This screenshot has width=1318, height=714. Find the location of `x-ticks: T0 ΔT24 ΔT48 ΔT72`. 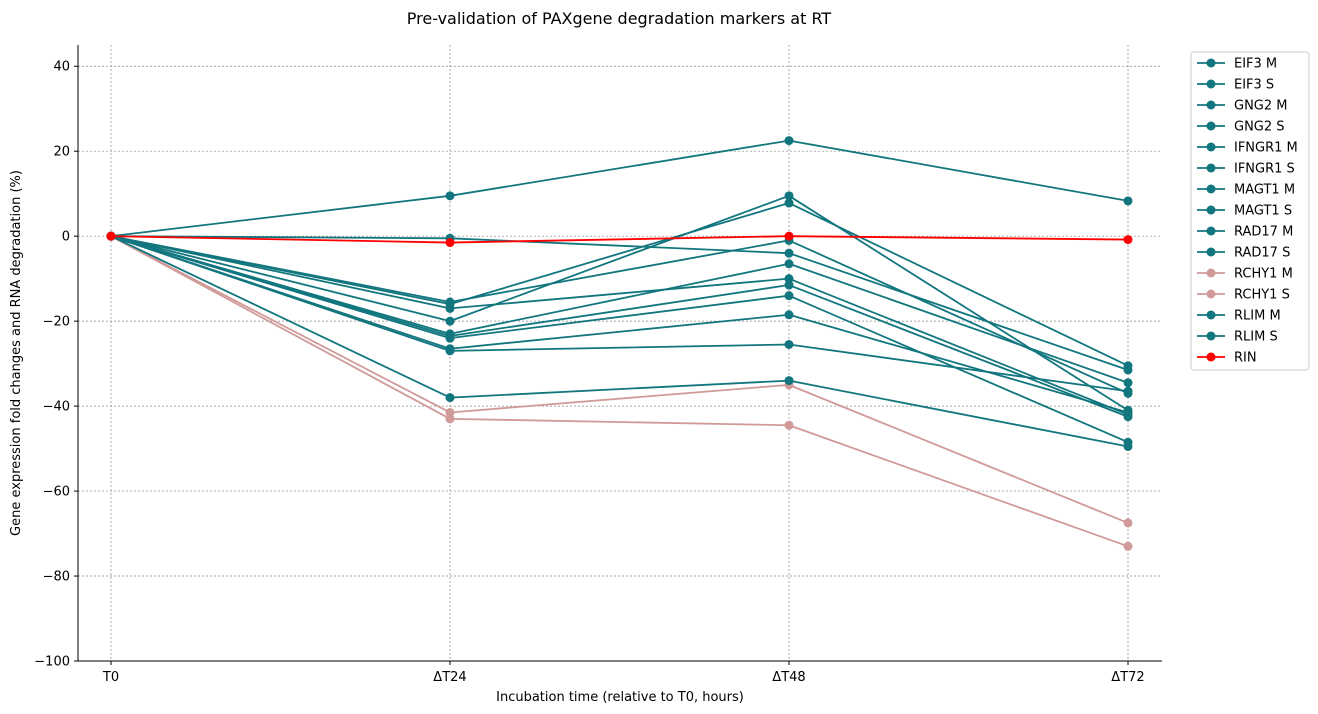

x-ticks: T0 ΔT24 ΔT48 ΔT72 is located at coordinates (623, 673).